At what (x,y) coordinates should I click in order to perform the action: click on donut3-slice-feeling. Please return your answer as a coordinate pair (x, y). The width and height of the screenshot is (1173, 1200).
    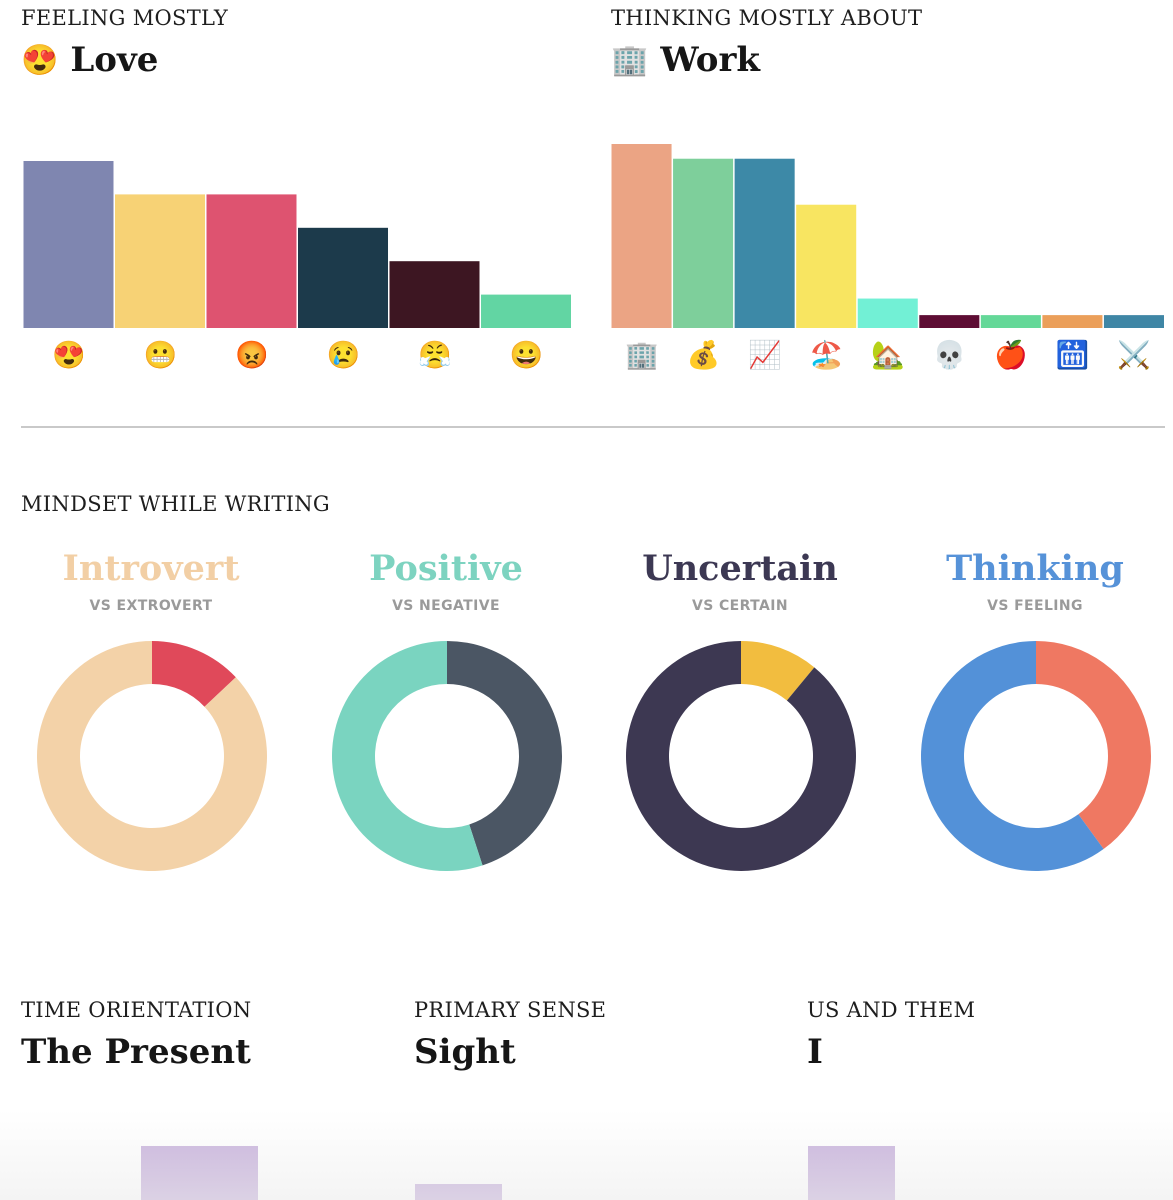
    Looking at the image, I should click on (1093, 745).